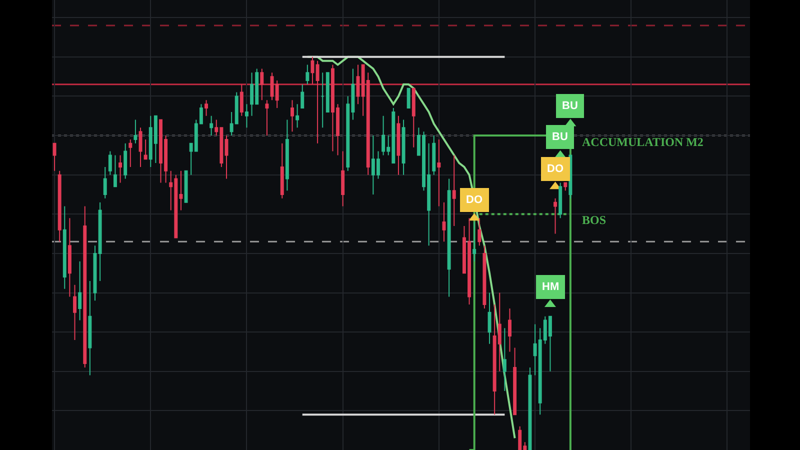  Describe the element at coordinates (570, 106) in the screenshot. I see `text: BU` at that location.